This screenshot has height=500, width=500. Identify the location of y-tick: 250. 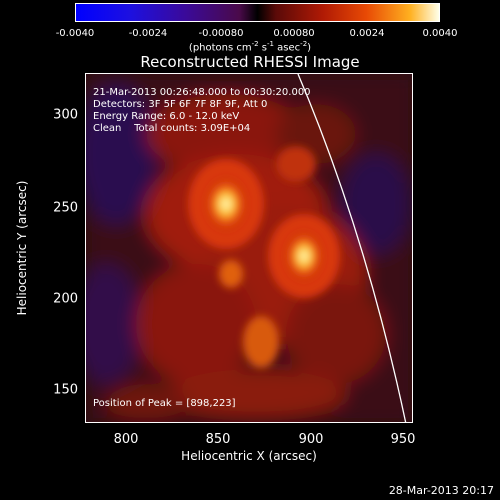
(65, 208).